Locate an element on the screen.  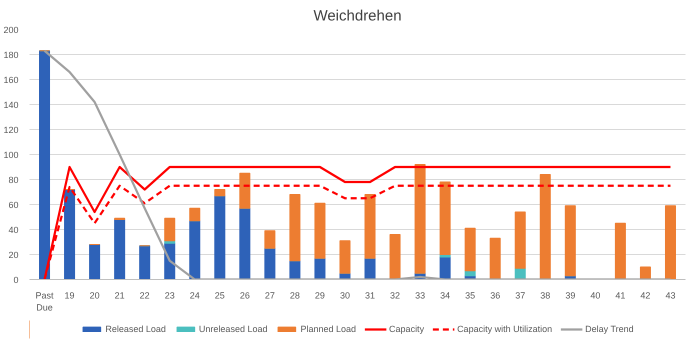
y-tick-label: 60 is located at coordinates (13, 205).